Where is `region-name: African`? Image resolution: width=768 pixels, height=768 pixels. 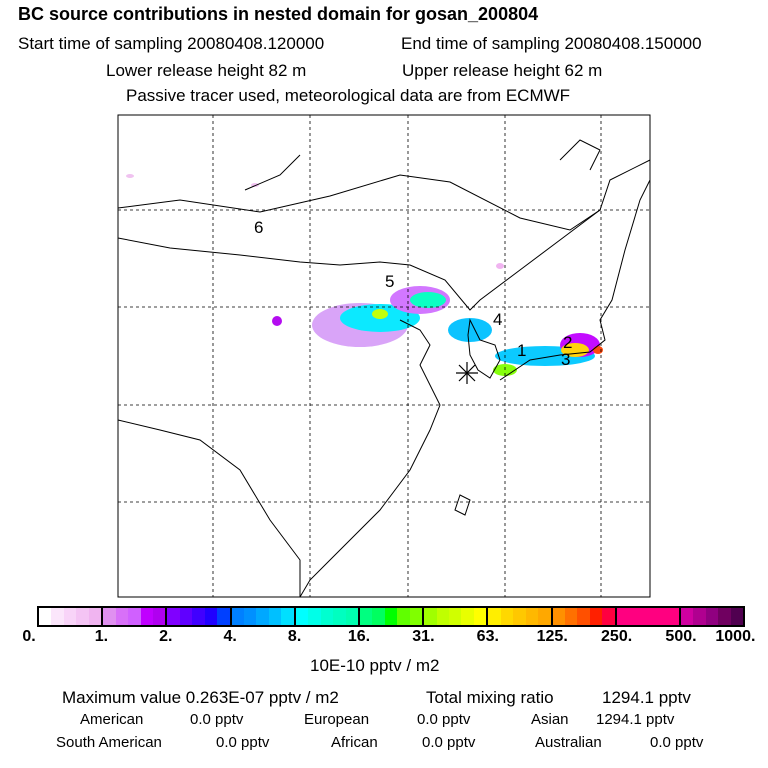
region-name: African is located at coordinates (354, 742).